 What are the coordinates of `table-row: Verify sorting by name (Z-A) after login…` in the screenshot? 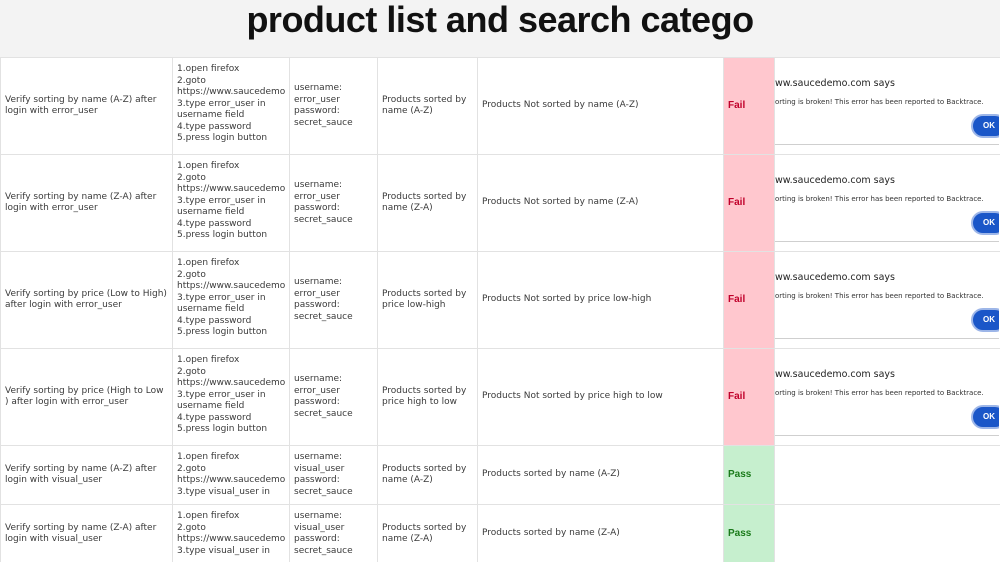 It's located at (500, 533).